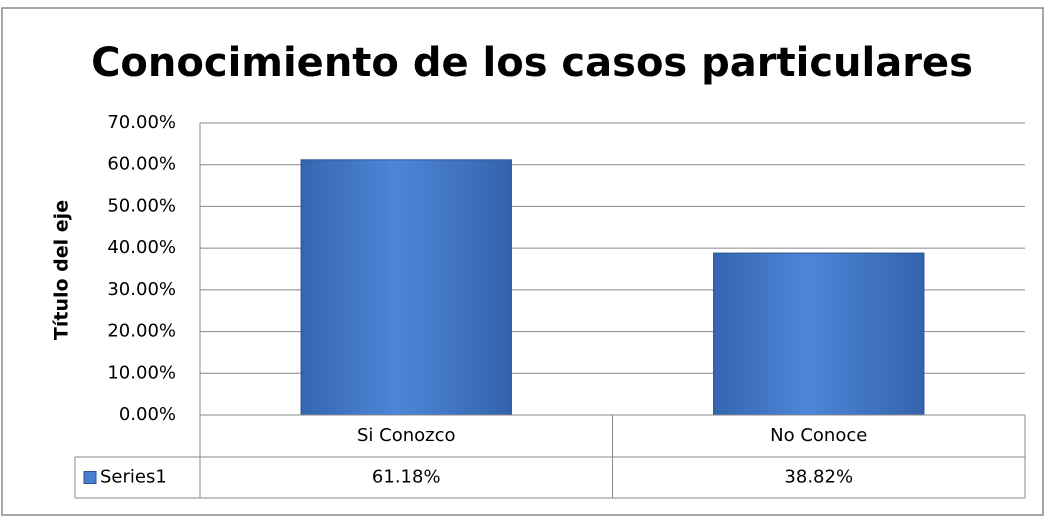  What do you see at coordinates (141, 205) in the screenshot?
I see `y-tick-label: 50.00%` at bounding box center [141, 205].